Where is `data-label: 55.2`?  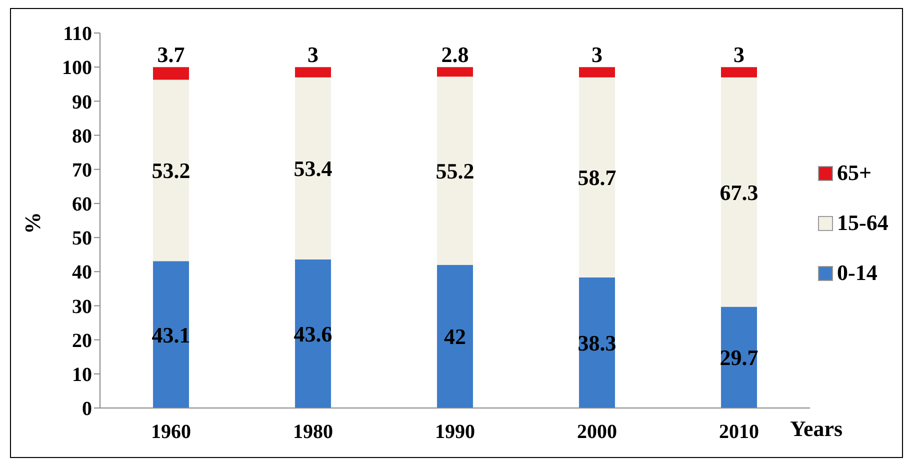 data-label: 55.2 is located at coordinates (455, 171).